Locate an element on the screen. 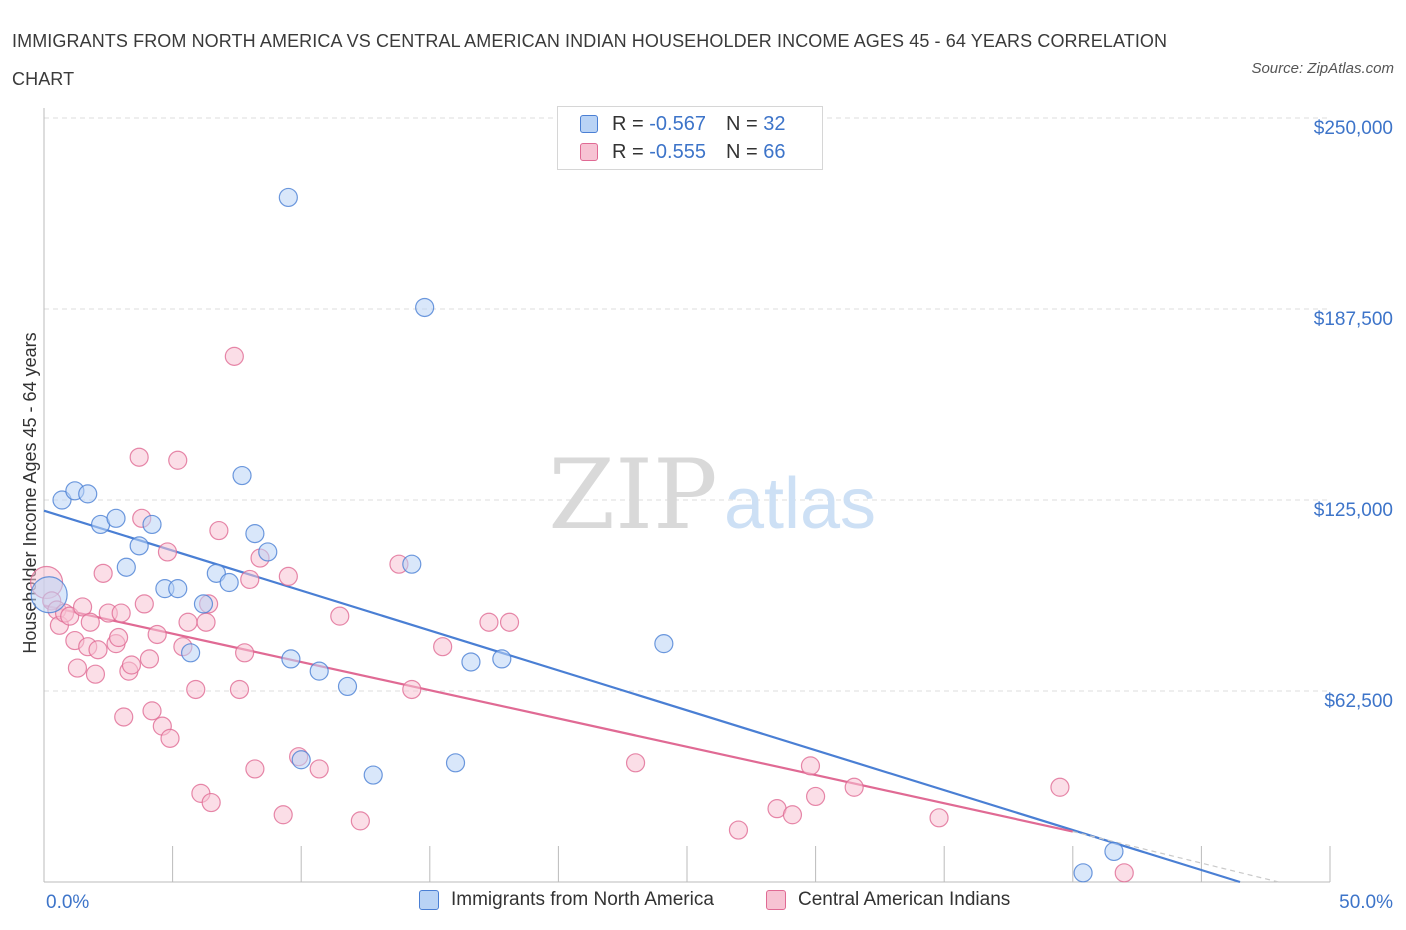 The image size is (1406, 930). y-tick-label: $187,500 is located at coordinates (1353, 319).